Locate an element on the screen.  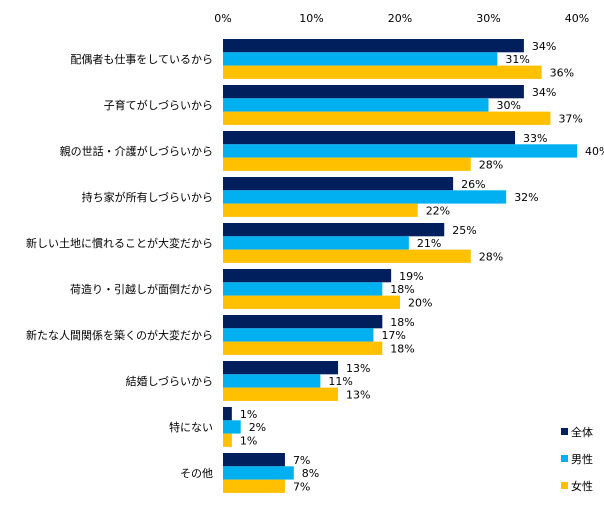
data-label: 22% is located at coordinates (438, 210).